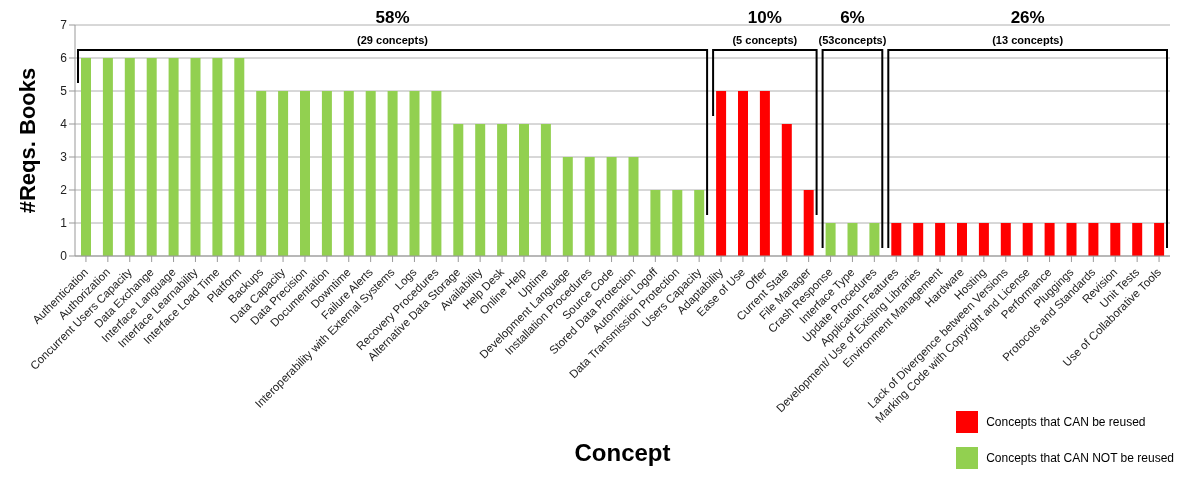 This screenshot has width=1182, height=477. I want to click on y-tick-label: 4, so click(64, 124).